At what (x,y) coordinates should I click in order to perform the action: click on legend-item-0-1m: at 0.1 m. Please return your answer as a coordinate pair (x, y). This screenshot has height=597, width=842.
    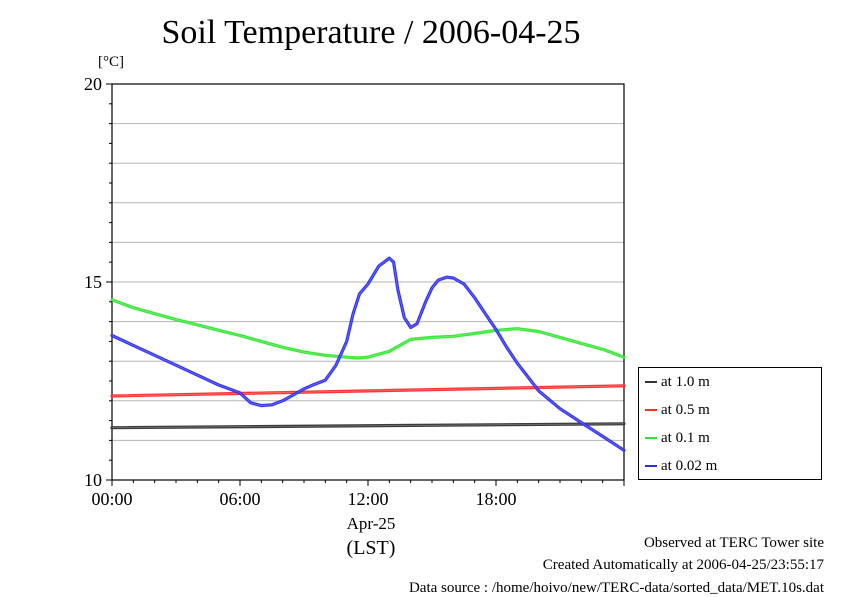
    Looking at the image, I should click on (677, 438).